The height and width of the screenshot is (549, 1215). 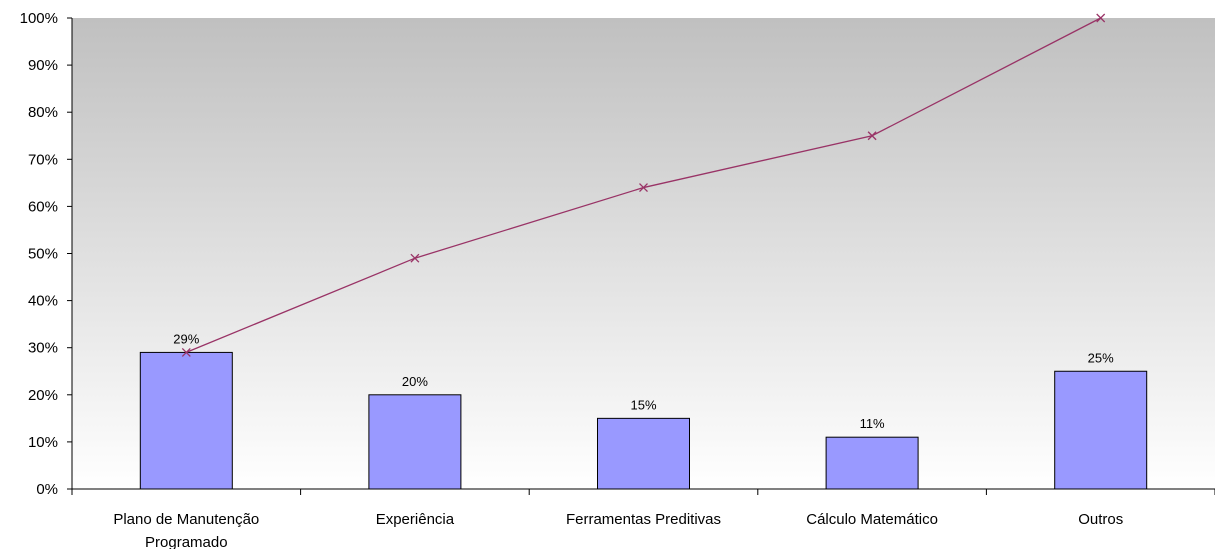 I want to click on x-category-label: Outros, so click(x=1100, y=519).